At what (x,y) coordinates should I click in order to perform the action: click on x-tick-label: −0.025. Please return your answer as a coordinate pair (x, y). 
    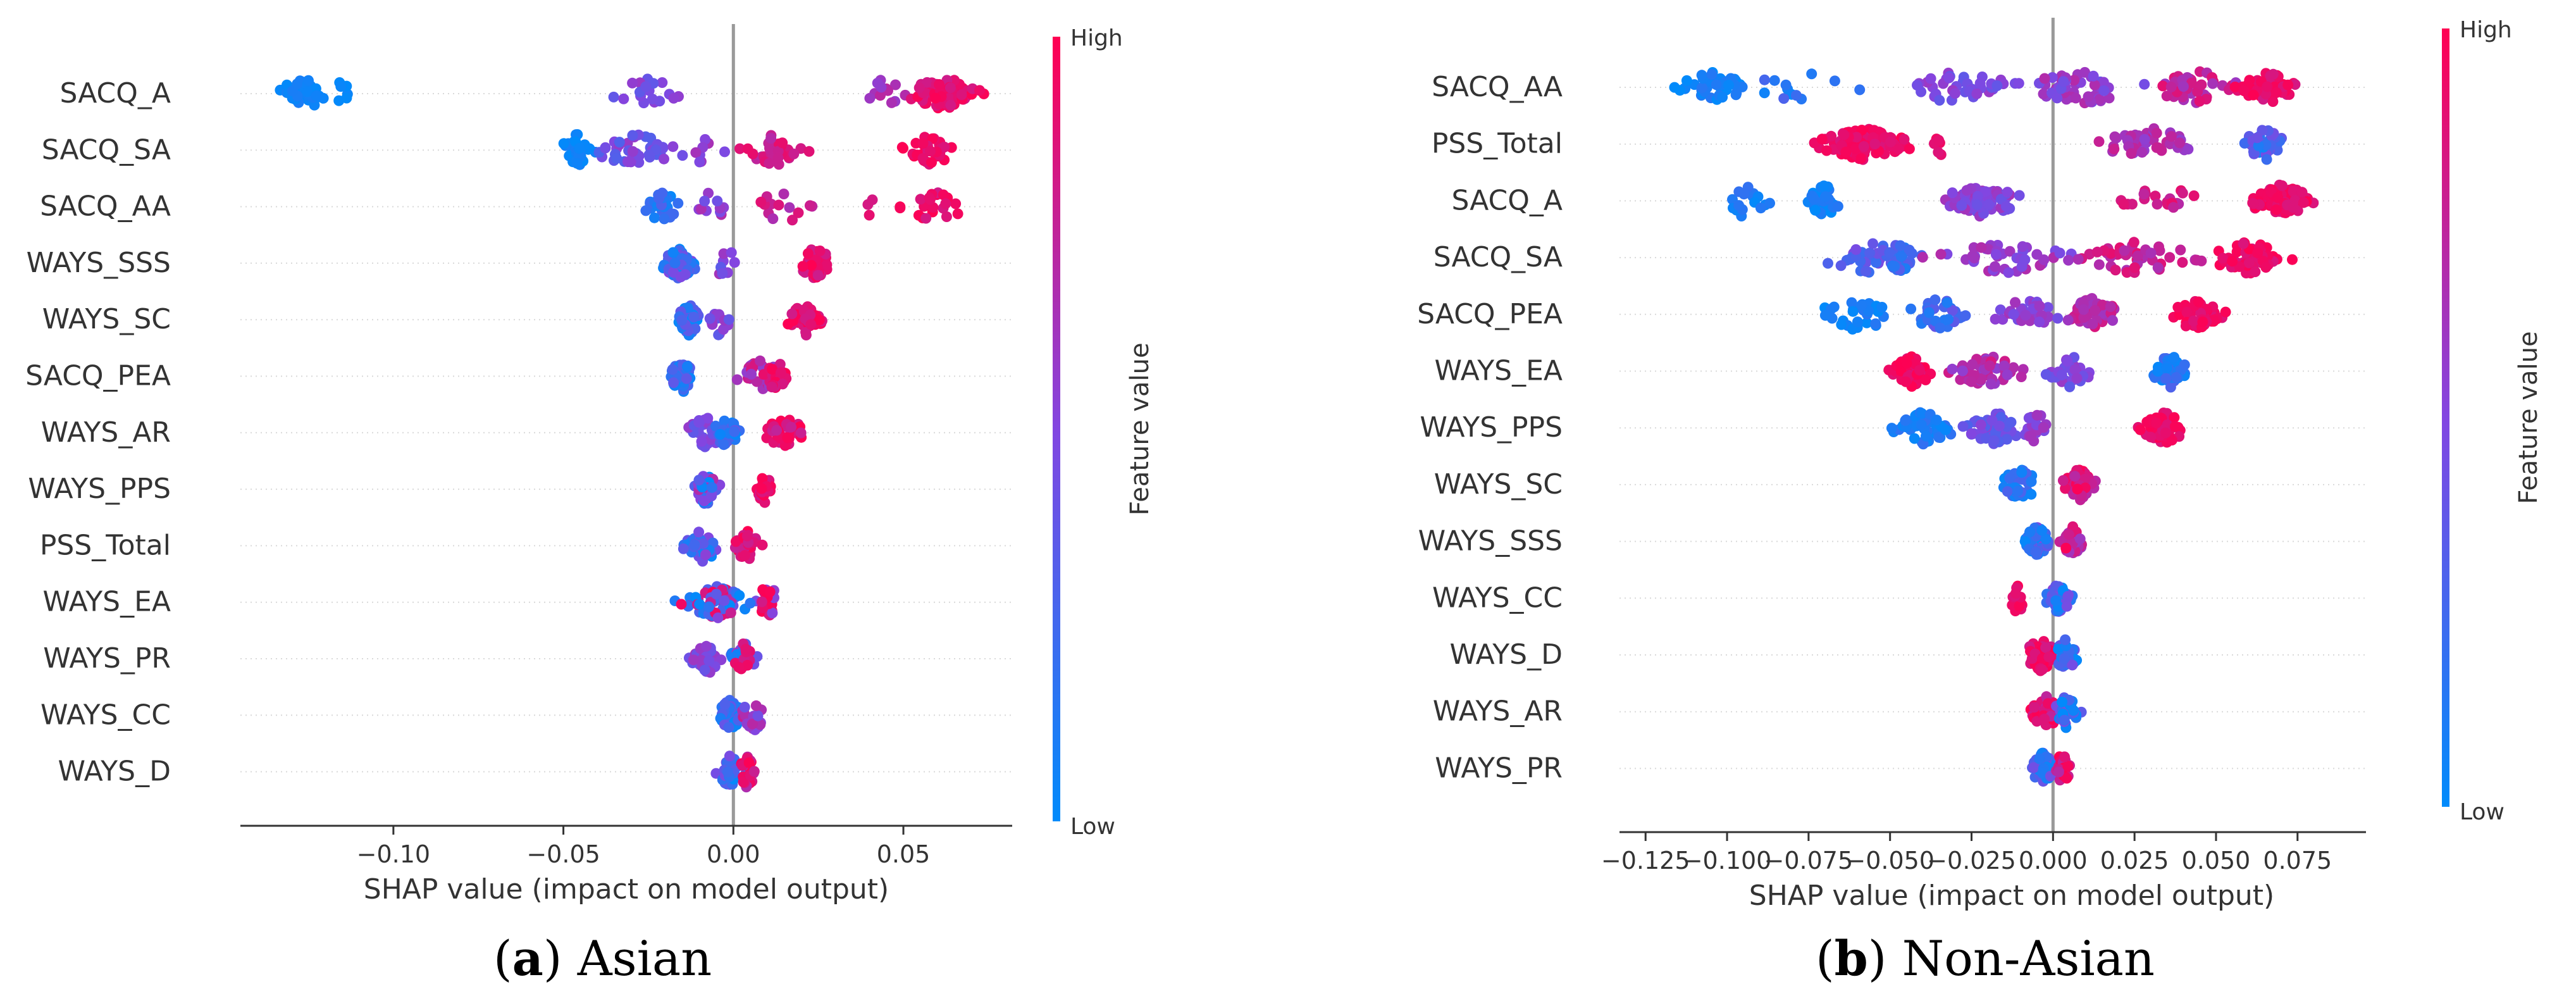
    Looking at the image, I should click on (1972, 861).